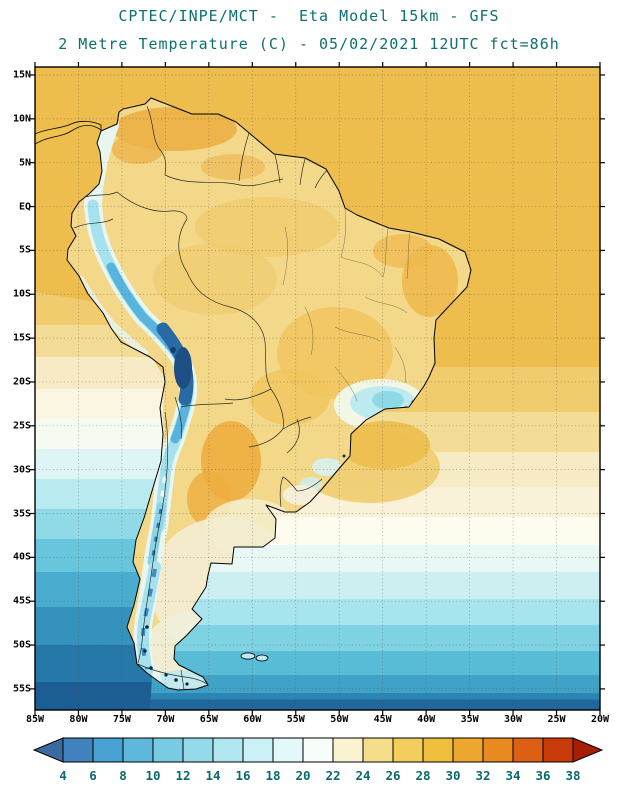 The height and width of the screenshot is (800, 618). What do you see at coordinates (469, 719) in the screenshot?
I see `lon-label: 35W` at bounding box center [469, 719].